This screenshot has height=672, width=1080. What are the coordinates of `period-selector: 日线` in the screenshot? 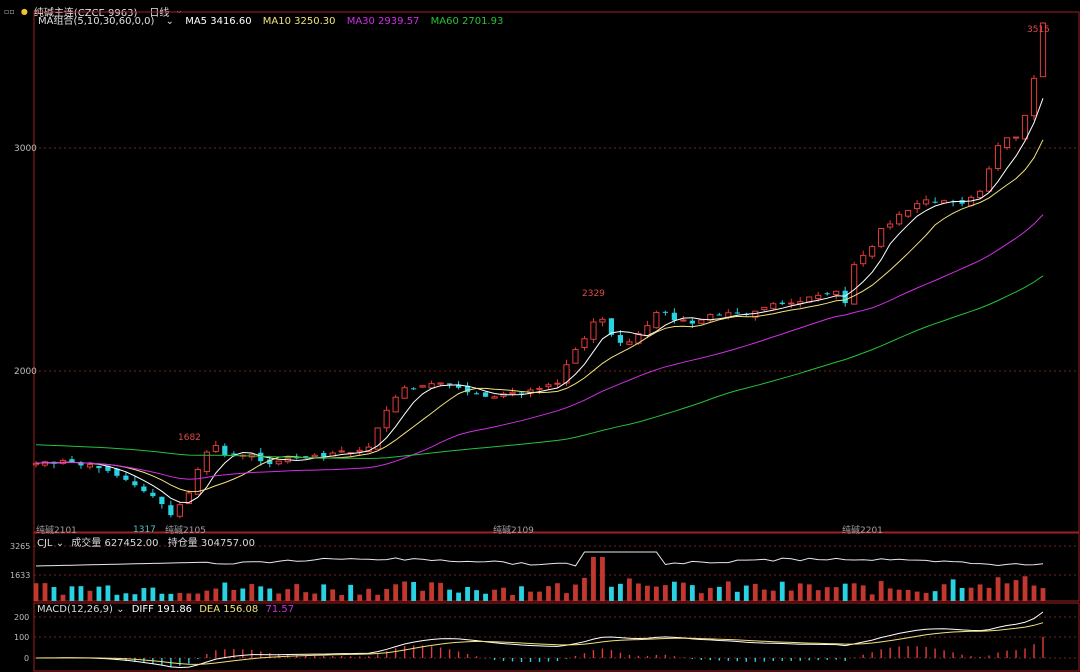 It's located at (159, 13).